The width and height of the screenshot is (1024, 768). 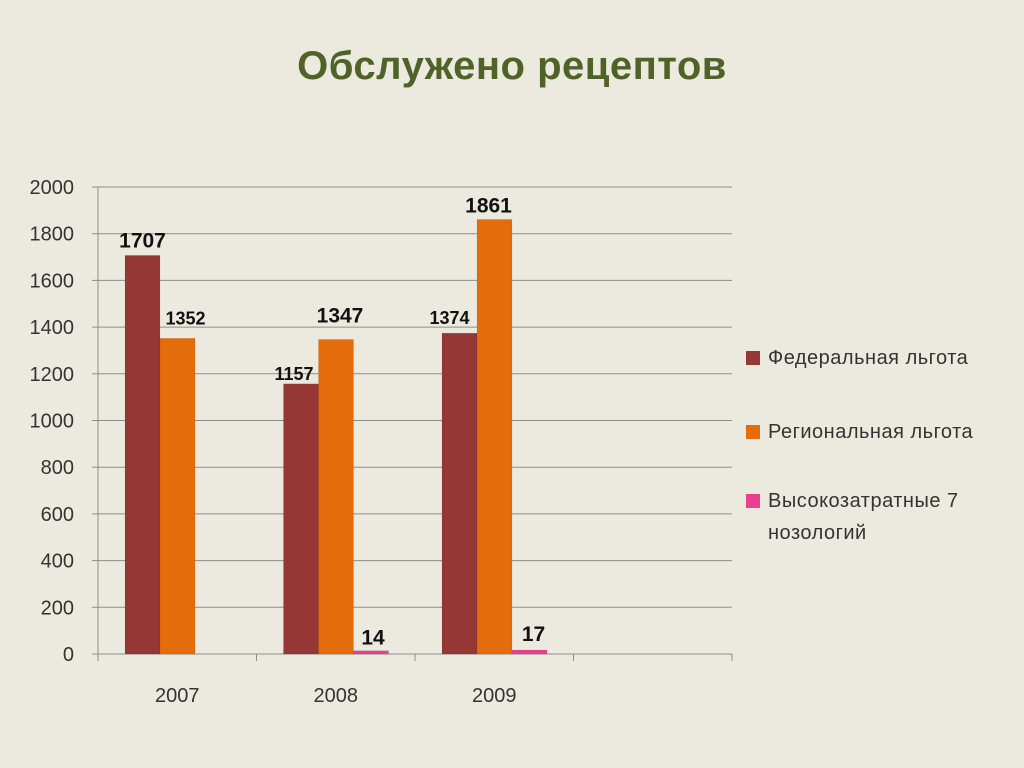 I want to click on y-tick-label: 2000, so click(x=52, y=188).